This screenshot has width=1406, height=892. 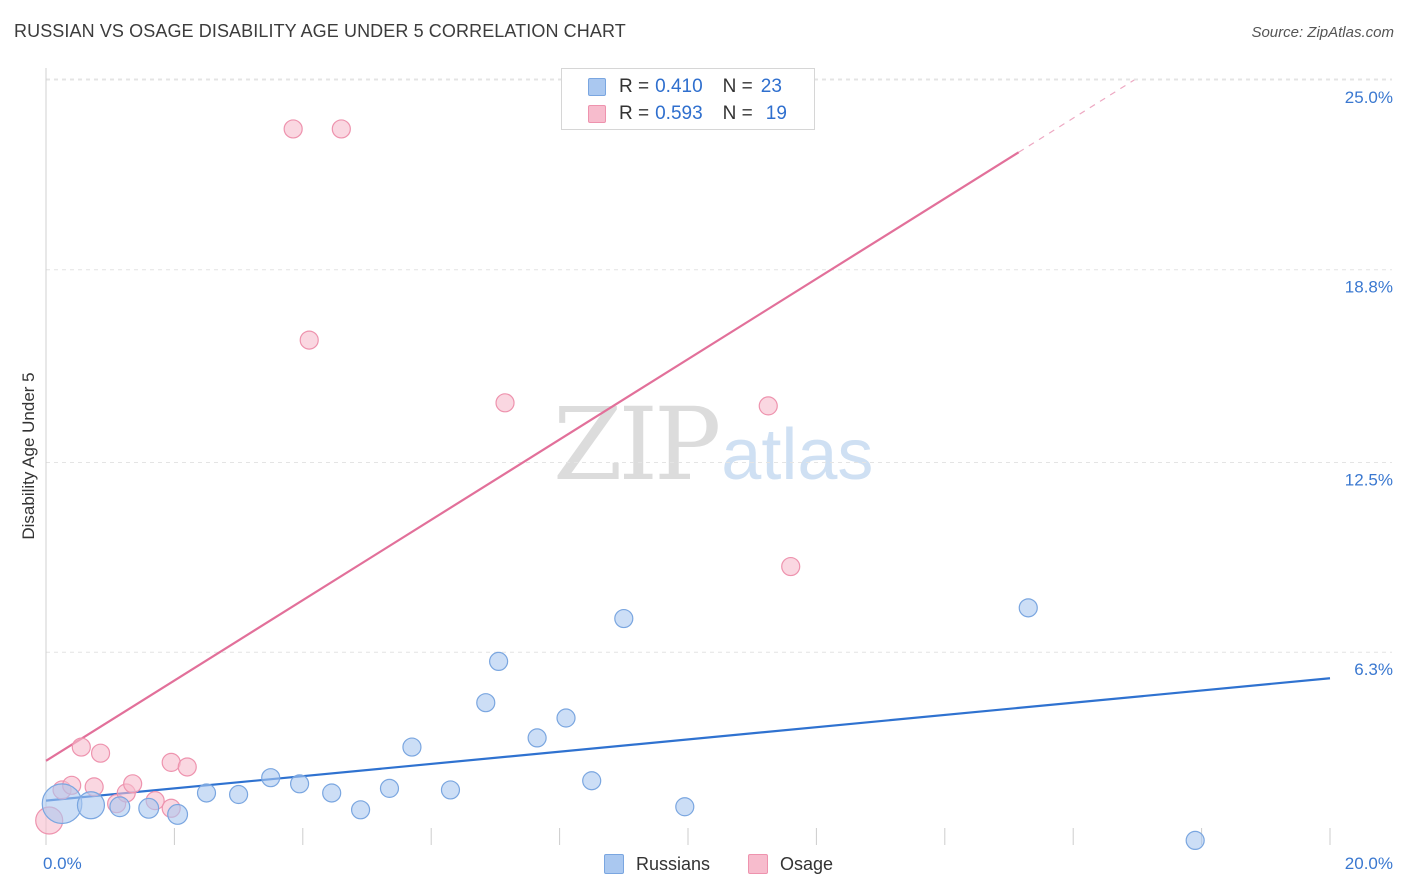 What do you see at coordinates (1369, 863) in the screenshot?
I see `x-tick-label: 20.0%` at bounding box center [1369, 863].